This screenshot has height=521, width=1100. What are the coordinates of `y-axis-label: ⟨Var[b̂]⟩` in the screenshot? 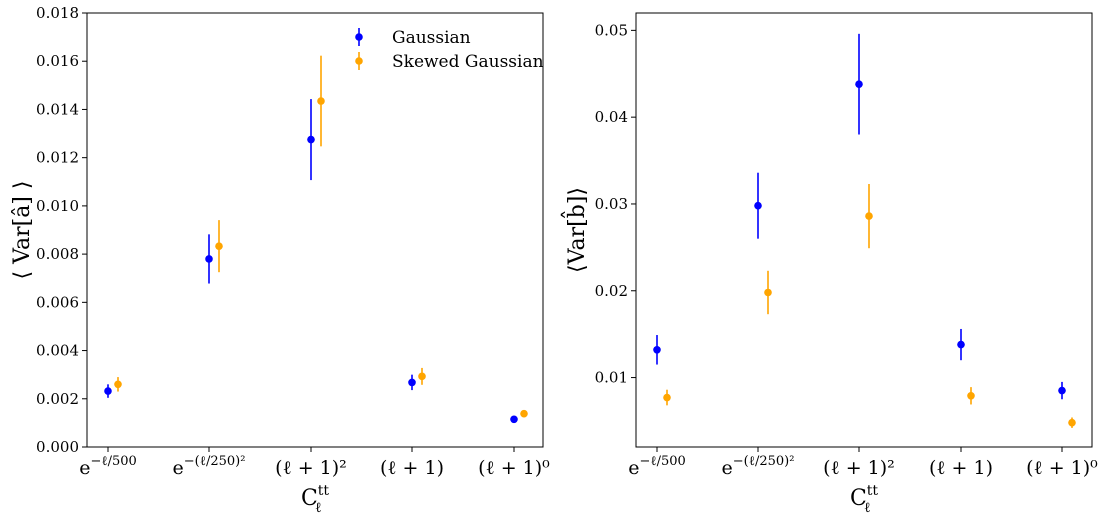 It's located at (575, 230).